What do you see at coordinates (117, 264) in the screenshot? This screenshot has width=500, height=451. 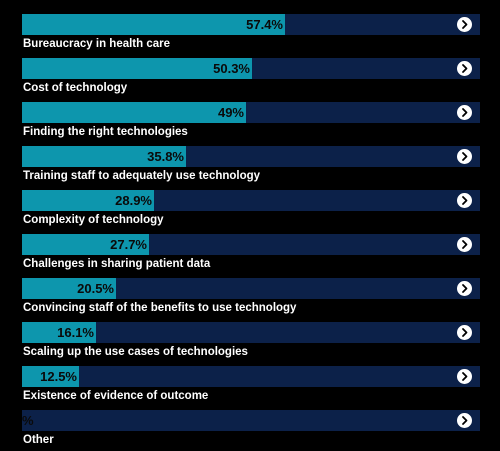 I see `bar-category-label: Challenges in sharing patient data` at bounding box center [117, 264].